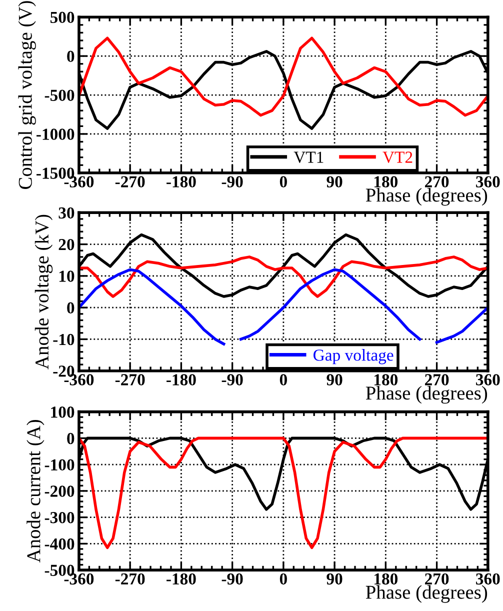 The height and width of the screenshot is (611, 503). Describe the element at coordinates (59, 518) in the screenshot. I see `y-tick-label: -300` at that location.